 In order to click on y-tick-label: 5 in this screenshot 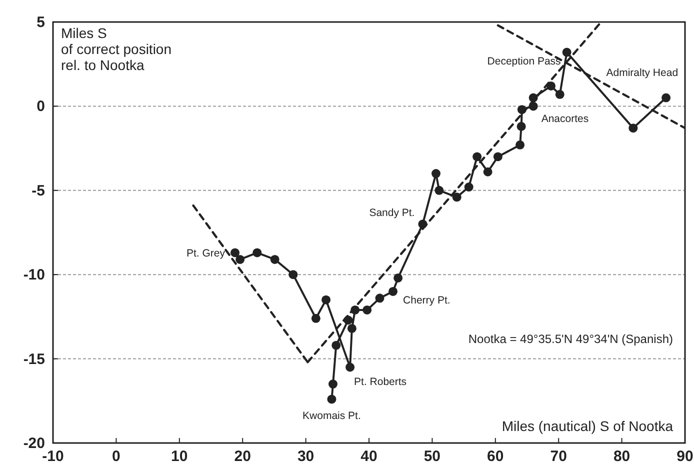, I will do `click(40, 22)`.